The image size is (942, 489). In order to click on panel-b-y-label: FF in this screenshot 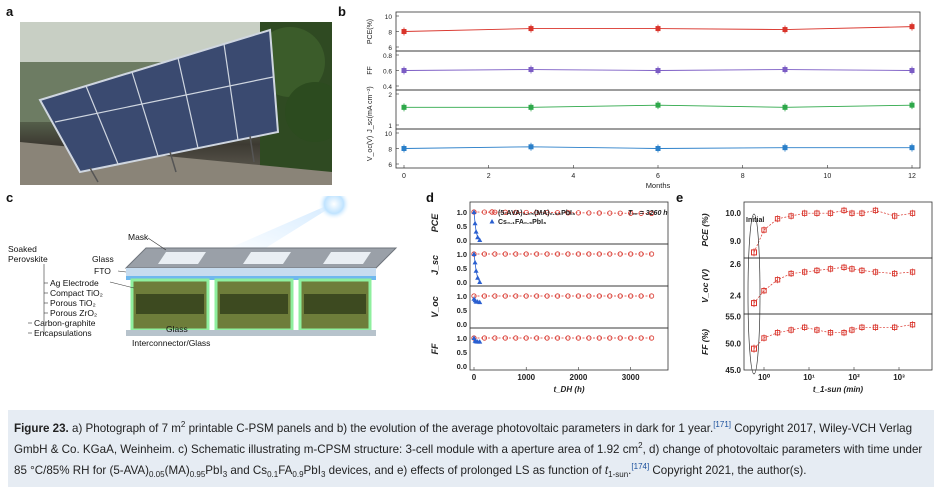, I will do `click(370, 70)`.